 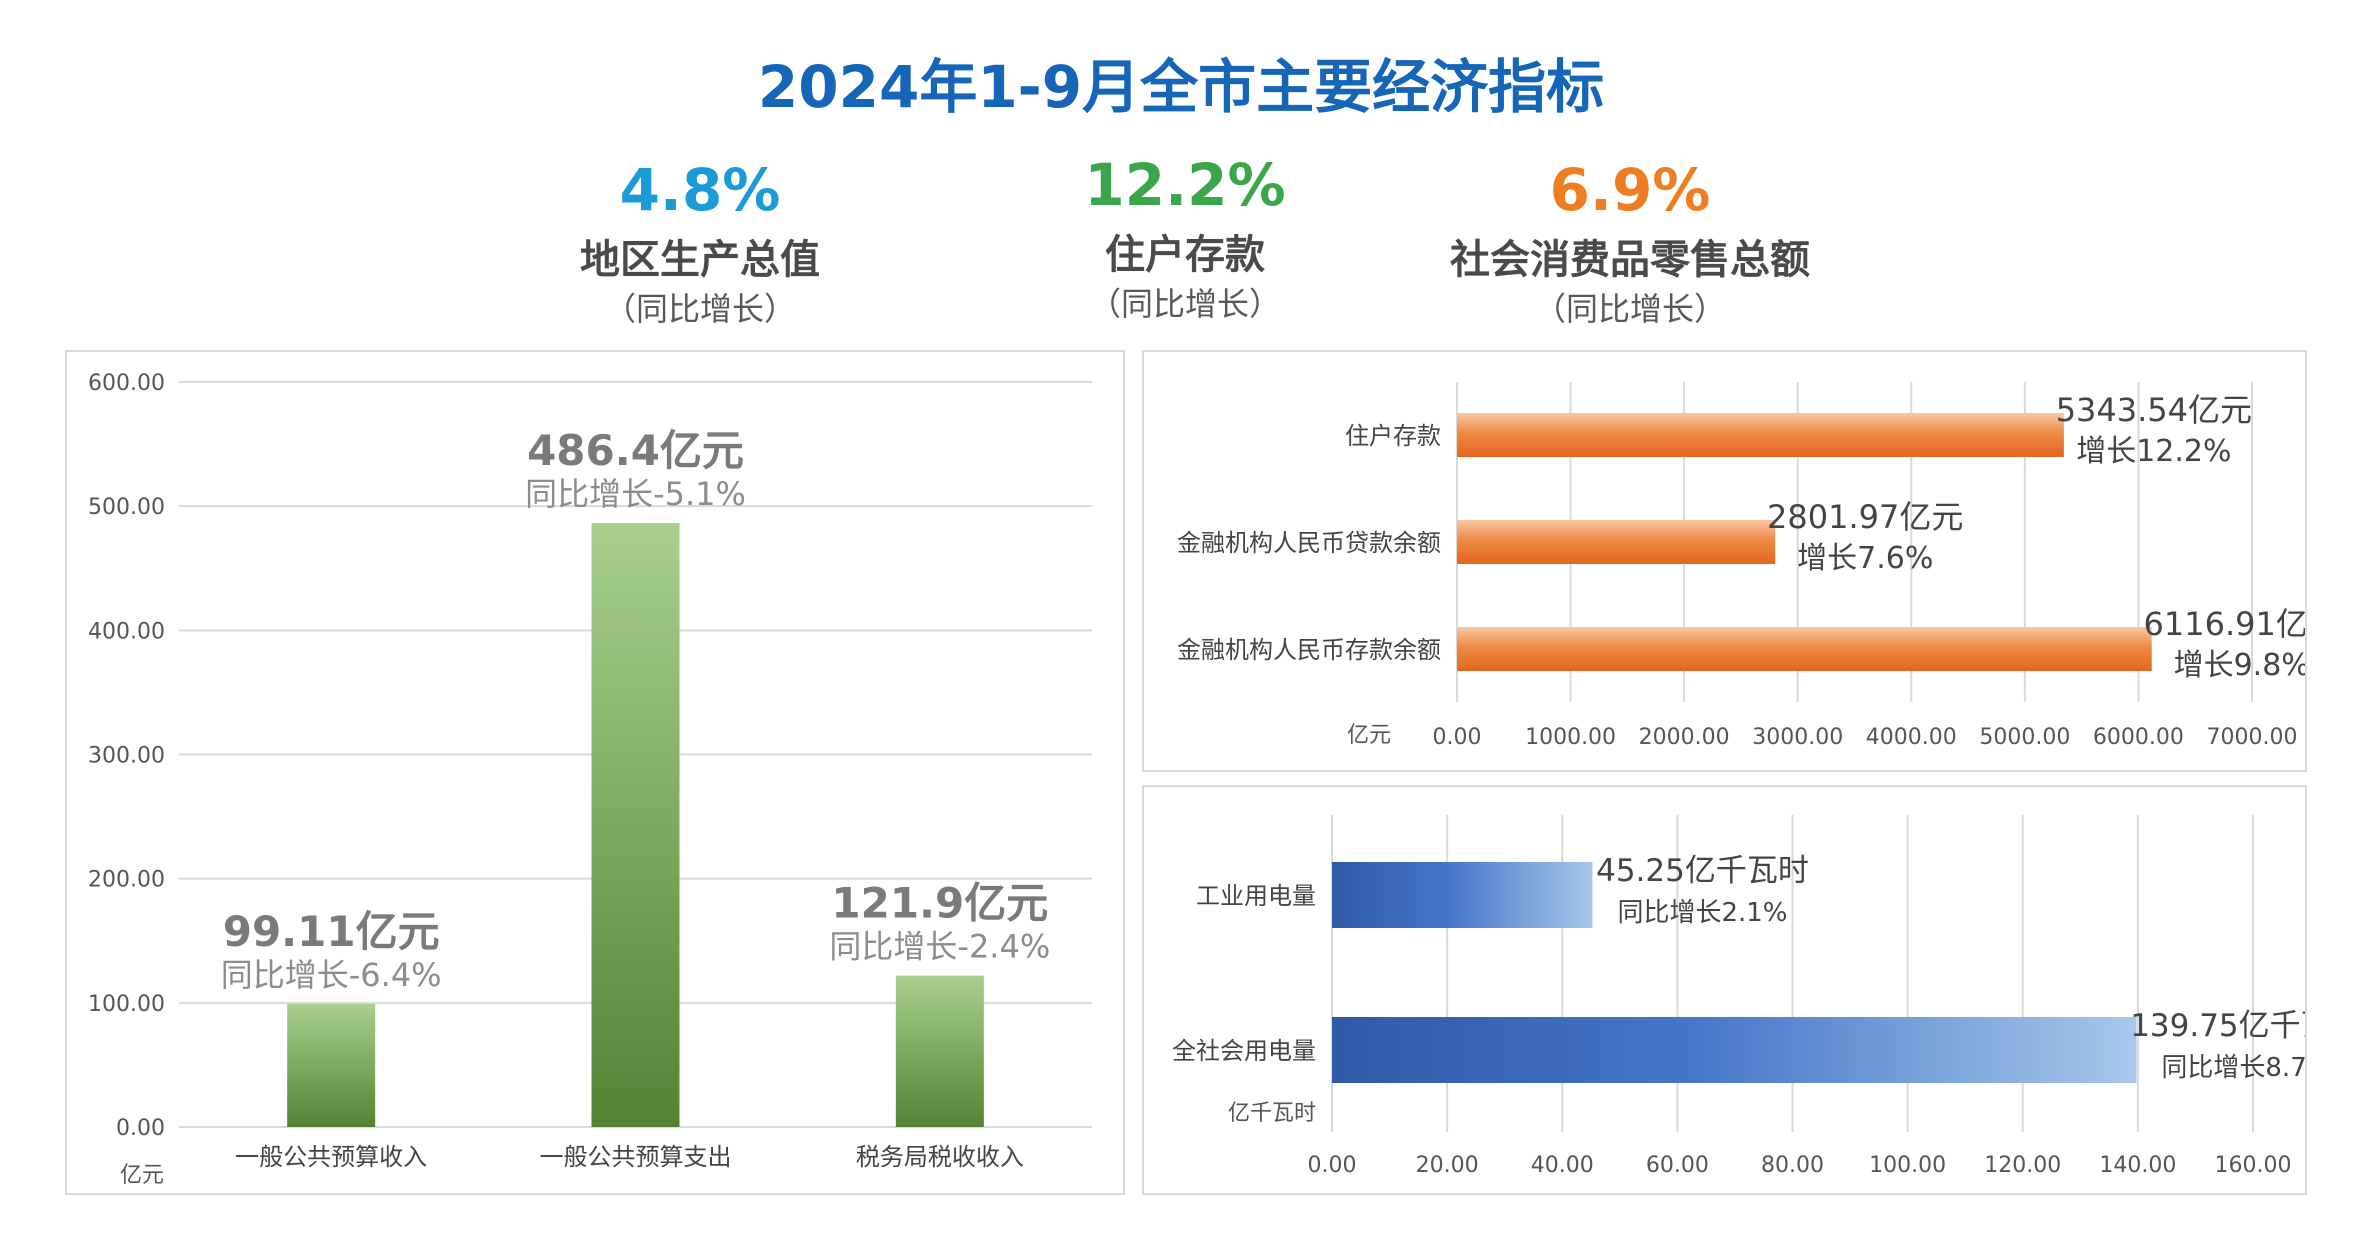 I want to click on electricity-value-label: 139.75亿千瓦时, so click(x=2217, y=1026).